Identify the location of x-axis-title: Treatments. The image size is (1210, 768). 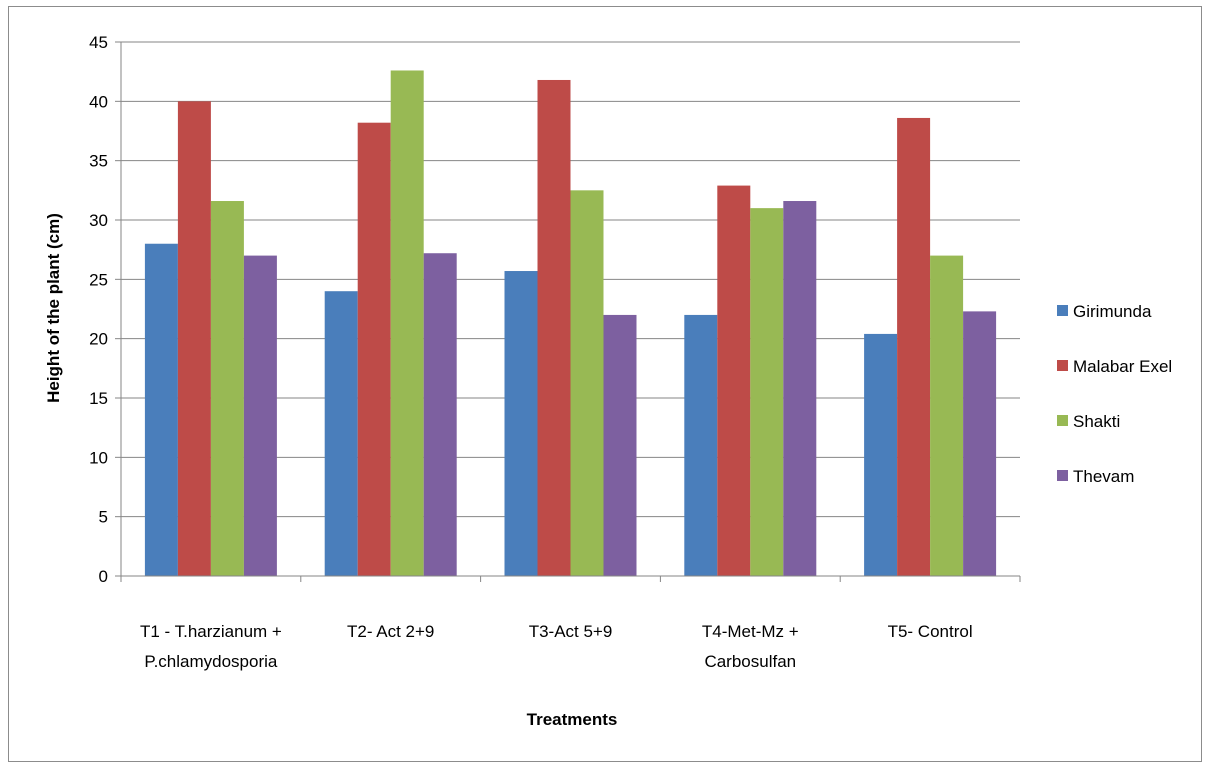
(572, 719).